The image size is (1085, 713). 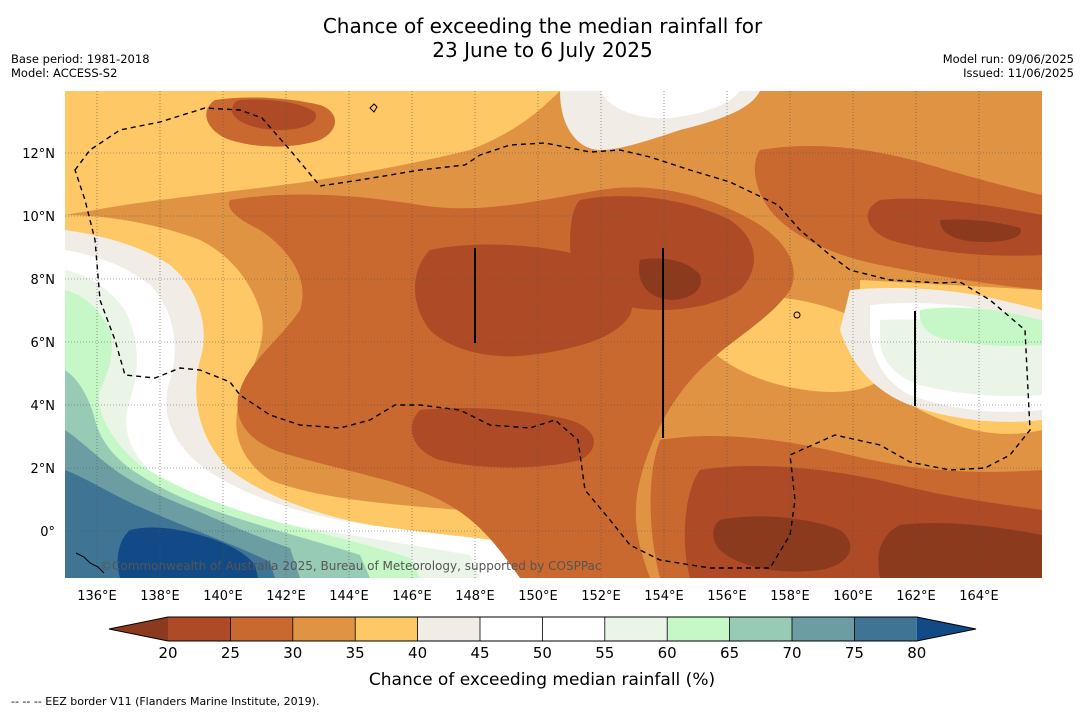 I want to click on lon-tick: 140°E, so click(x=223, y=596).